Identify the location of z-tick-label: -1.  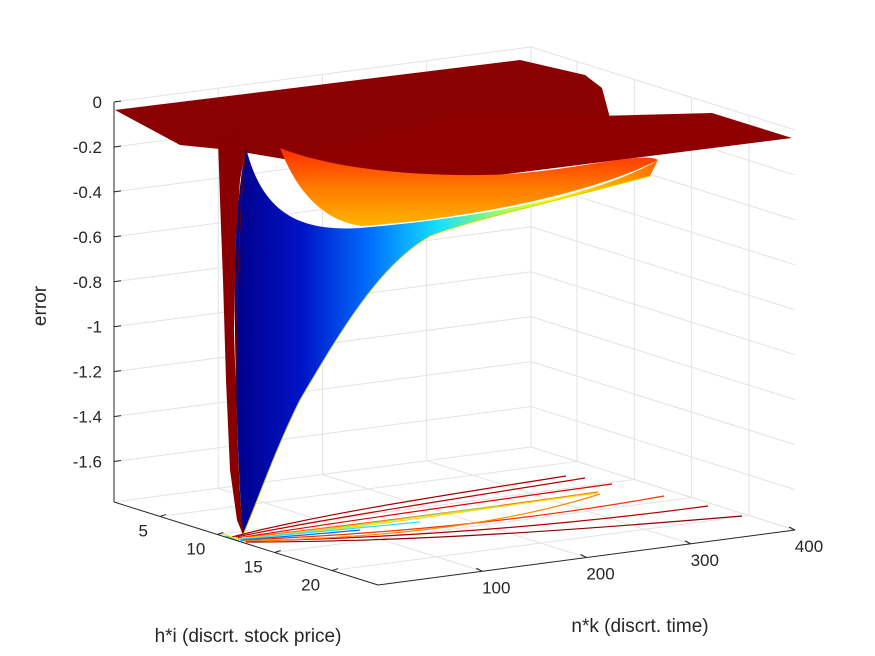
(94, 327).